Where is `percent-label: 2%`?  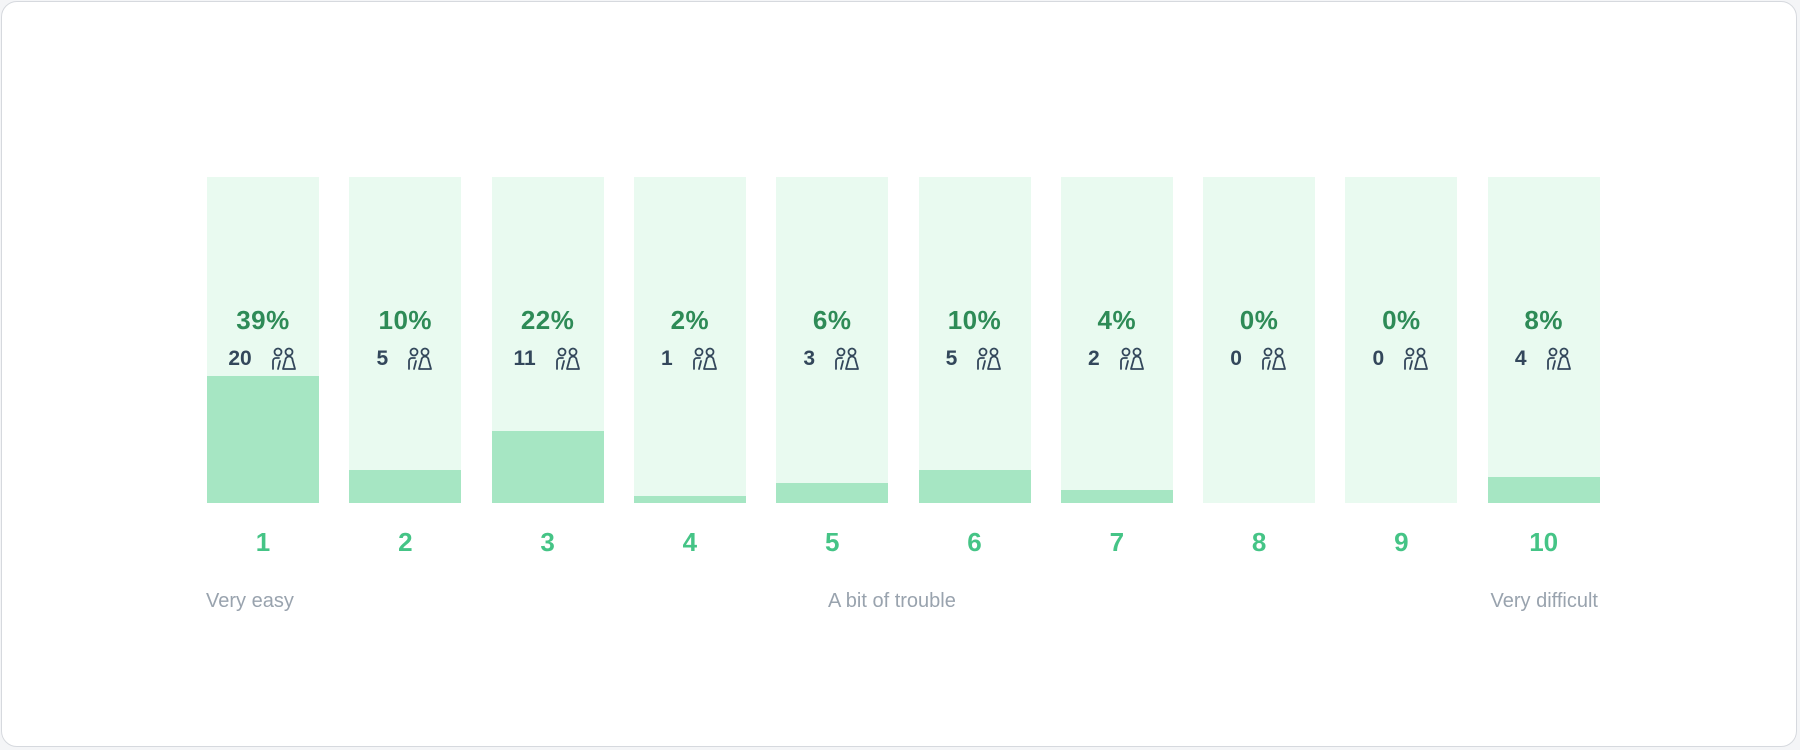 percent-label: 2% is located at coordinates (690, 320).